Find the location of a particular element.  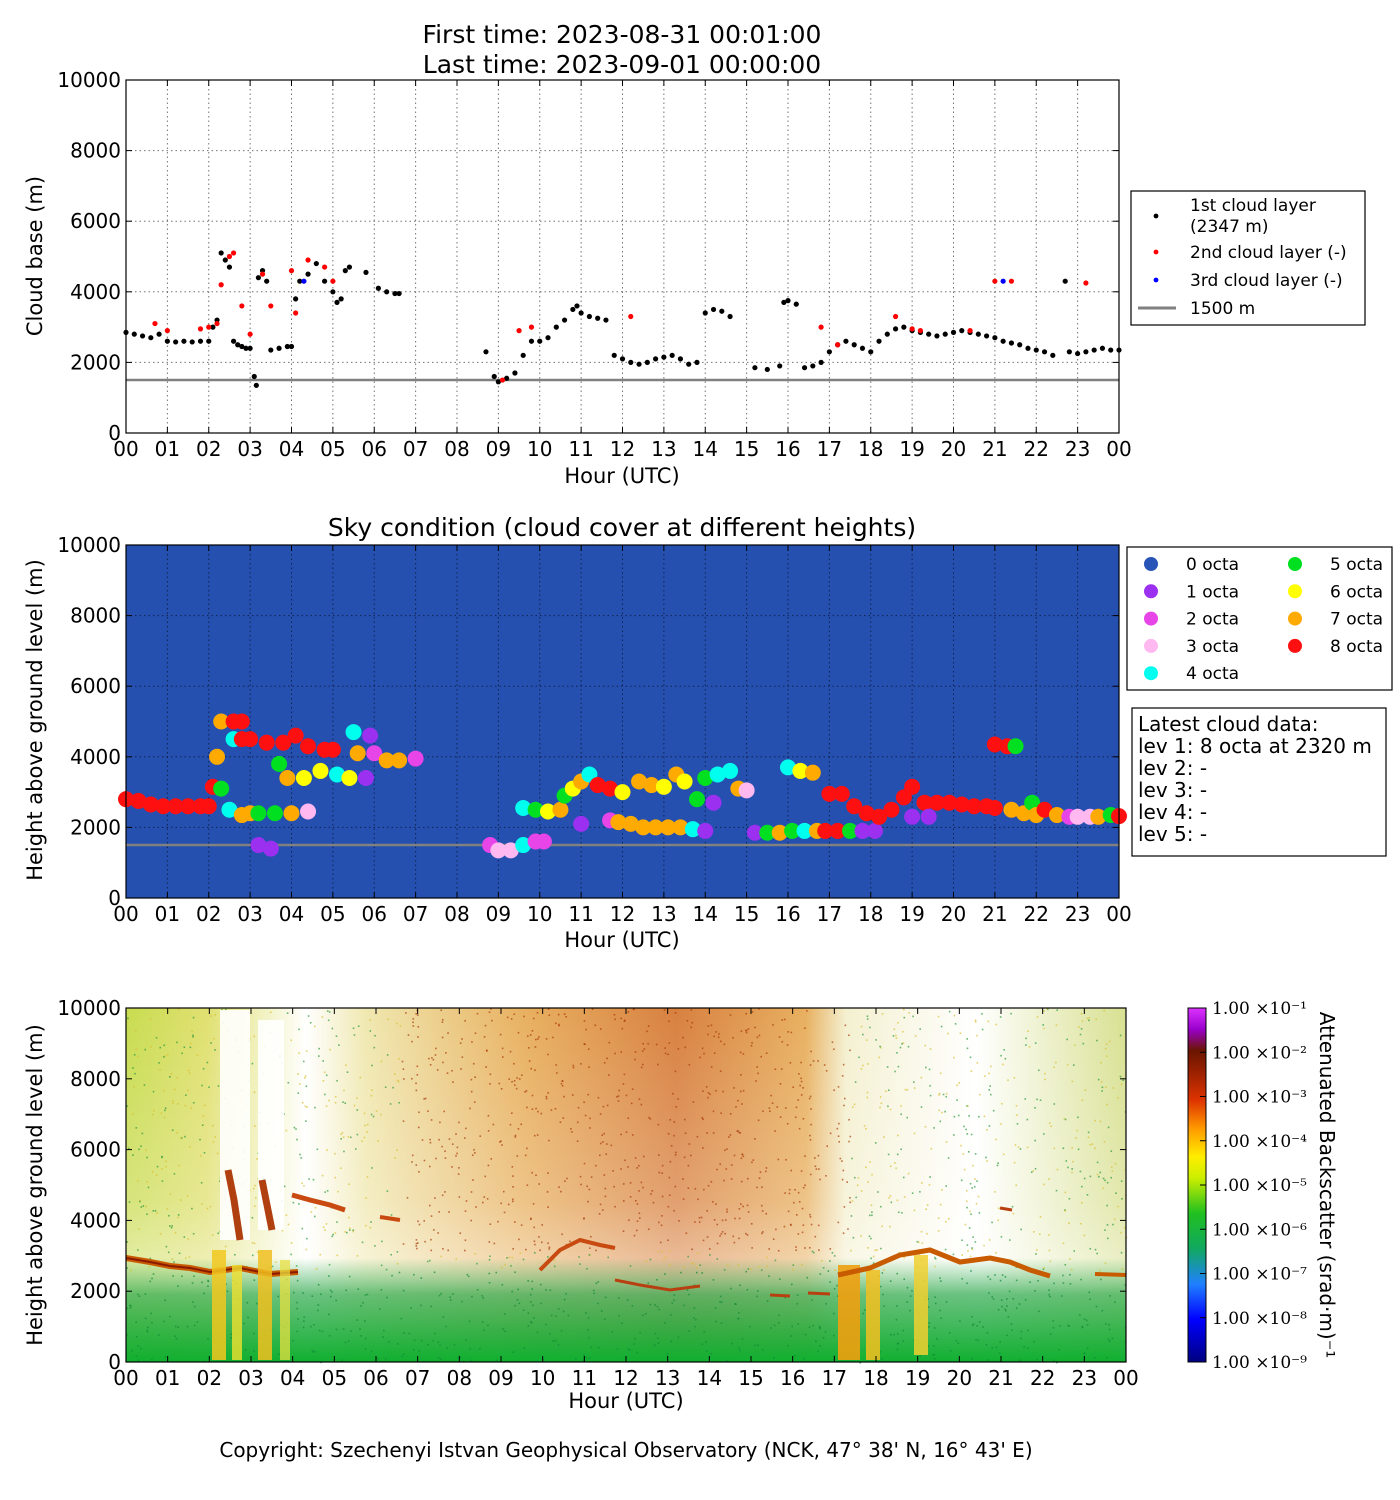

x-tick-label: 04 is located at coordinates (291, 914).